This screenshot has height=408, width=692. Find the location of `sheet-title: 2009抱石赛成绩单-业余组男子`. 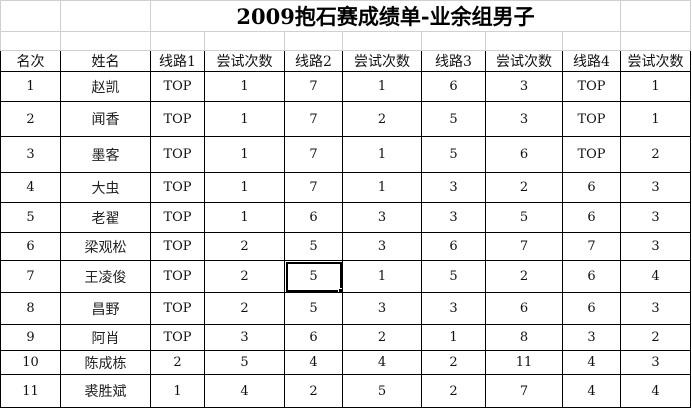

sheet-title: 2009抱石赛成绩单-业余组男子 is located at coordinates (385, 16).